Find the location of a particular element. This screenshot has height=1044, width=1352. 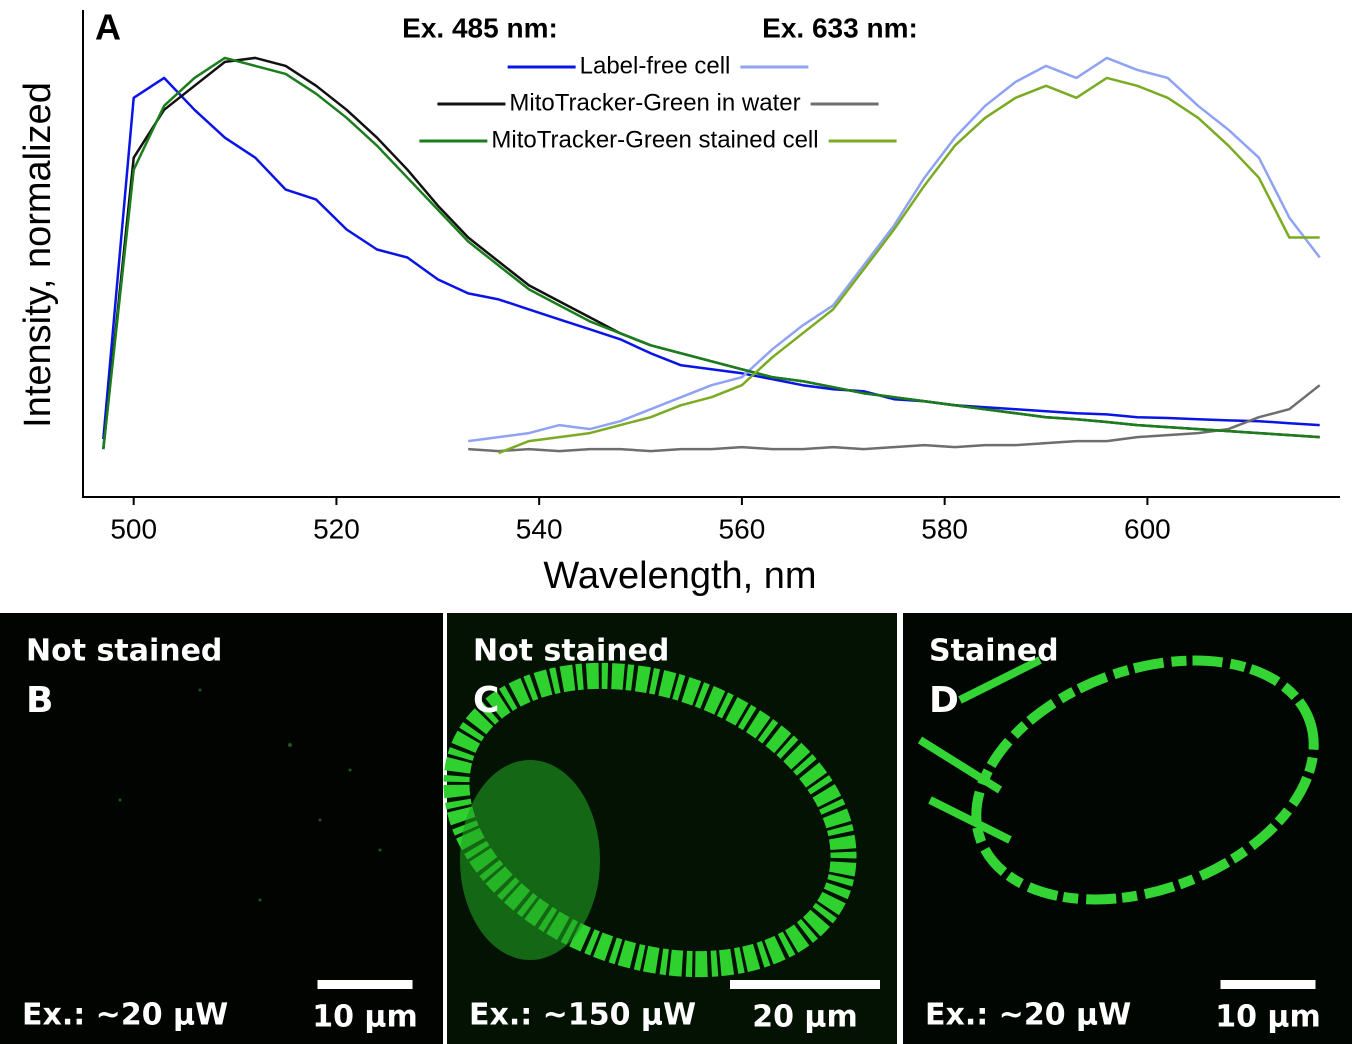

panel-label: D is located at coordinates (944, 700).